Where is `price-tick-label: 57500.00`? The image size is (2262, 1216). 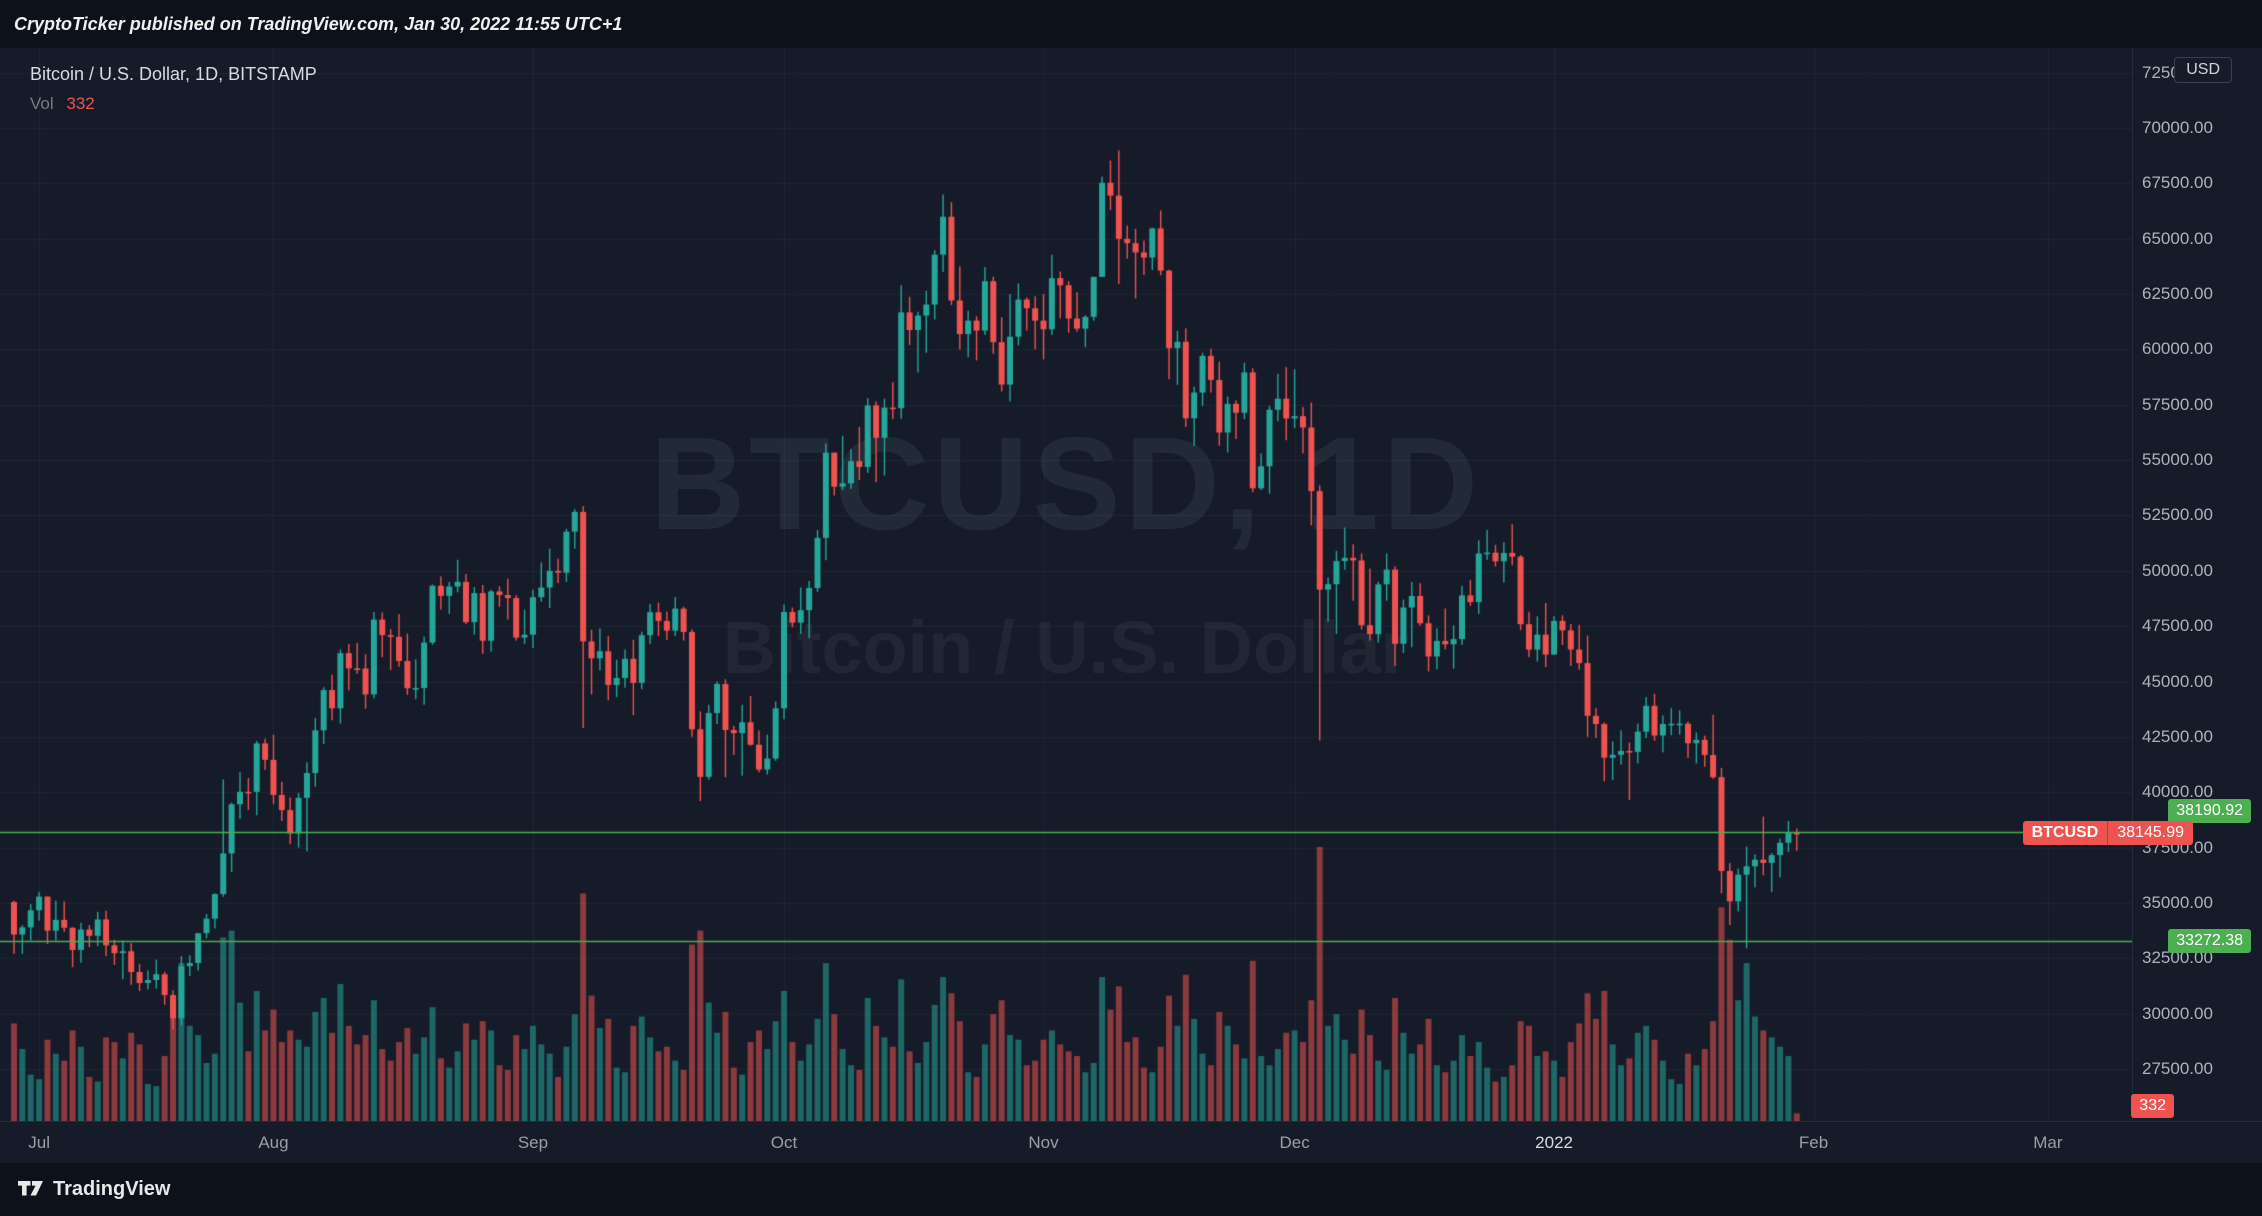 price-tick-label: 57500.00 is located at coordinates (2177, 404).